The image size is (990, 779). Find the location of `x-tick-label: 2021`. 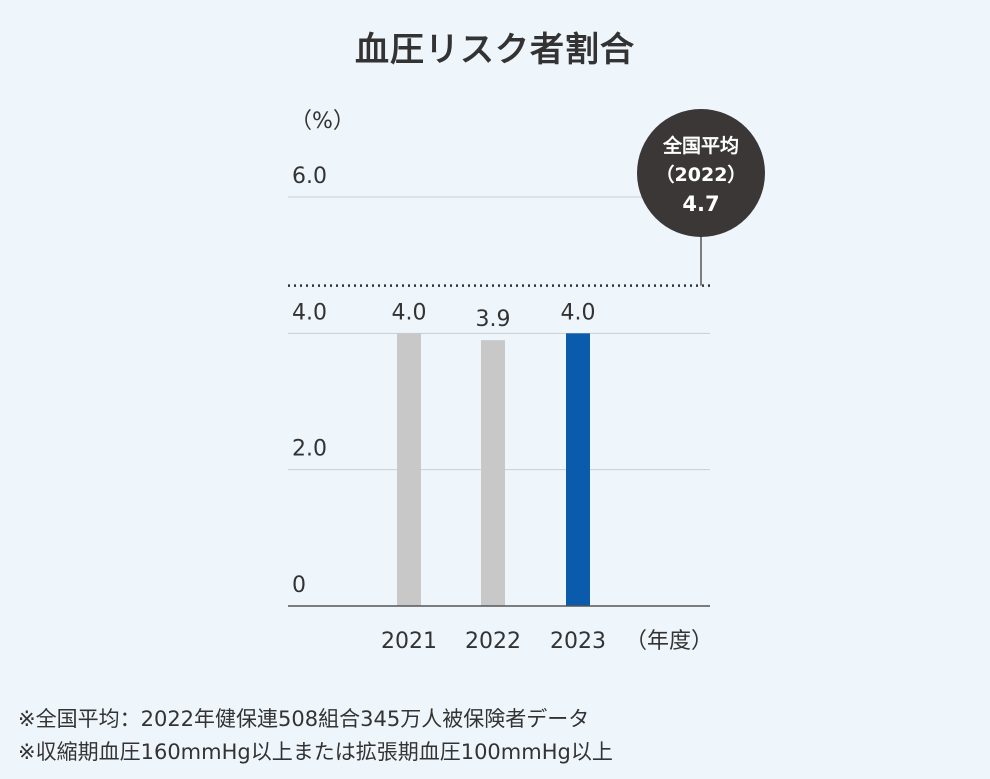

x-tick-label: 2021 is located at coordinates (409, 641).